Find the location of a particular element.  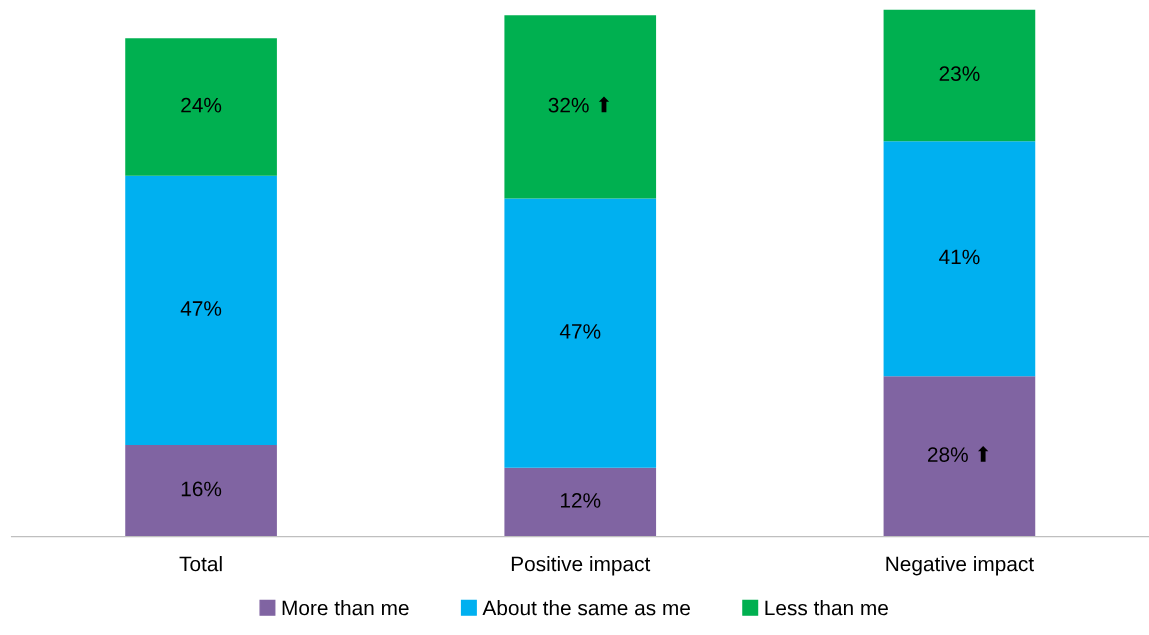

data-label: 16% is located at coordinates (201, 489).